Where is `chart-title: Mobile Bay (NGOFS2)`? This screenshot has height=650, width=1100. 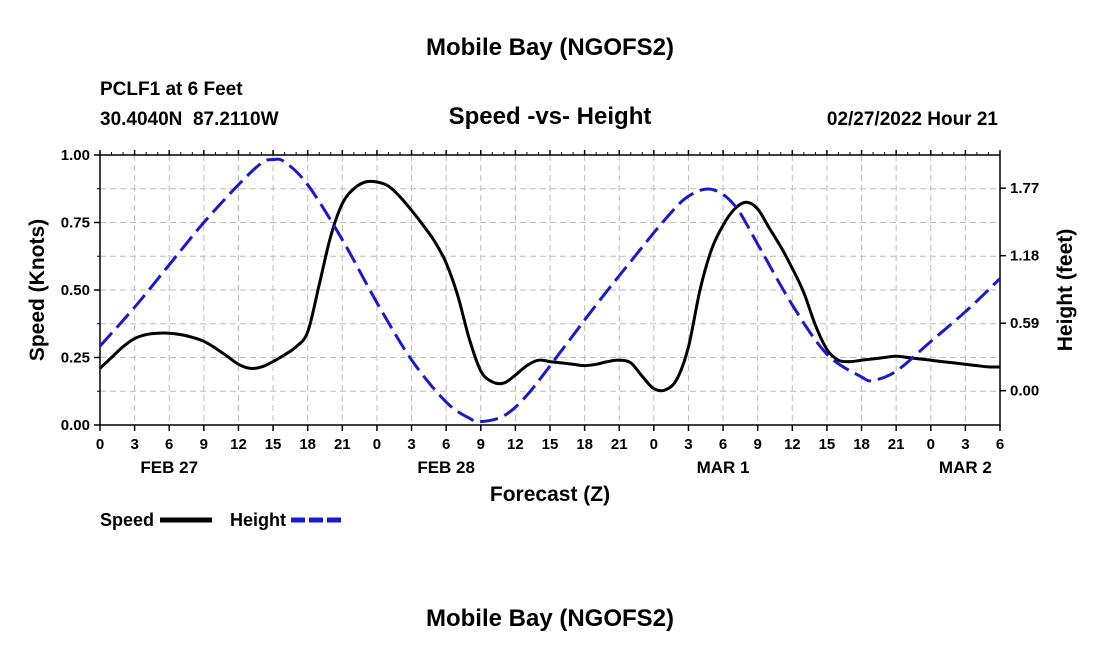 chart-title: Mobile Bay (NGOFS2) is located at coordinates (550, 47).